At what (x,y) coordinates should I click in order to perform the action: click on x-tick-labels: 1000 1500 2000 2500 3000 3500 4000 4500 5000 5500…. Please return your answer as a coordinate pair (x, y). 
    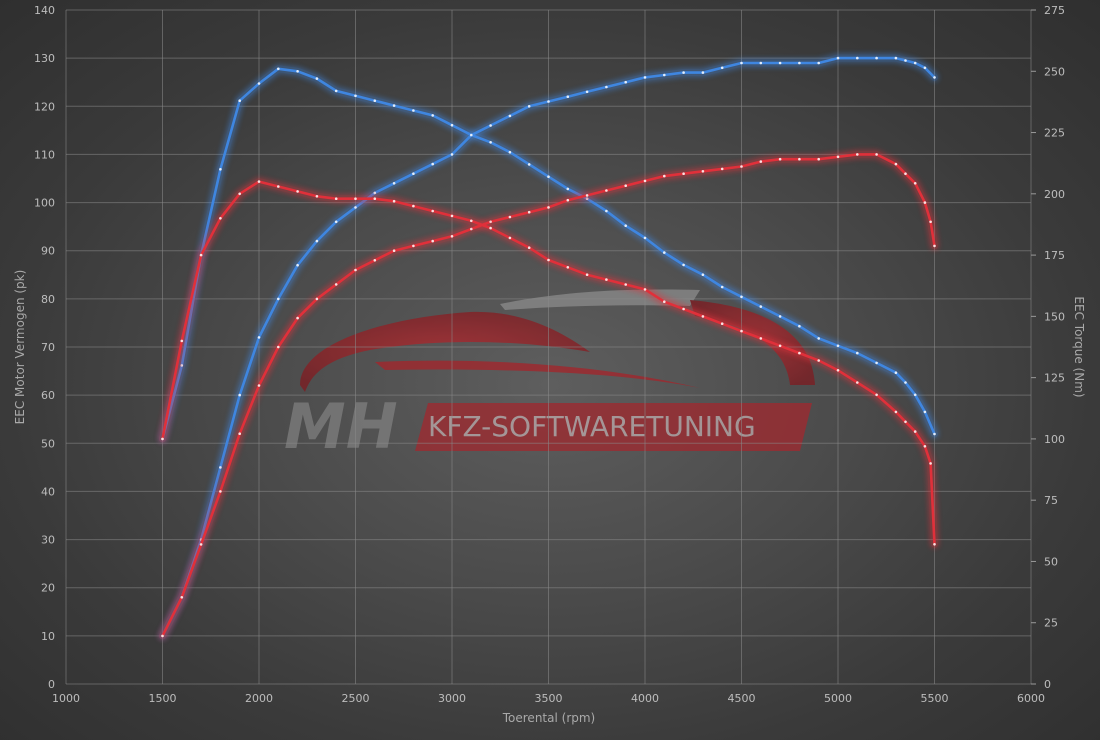
    Looking at the image, I should click on (548, 698).